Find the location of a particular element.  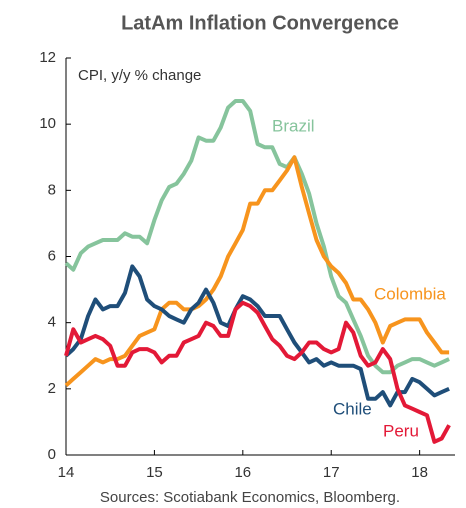

series-label: Brazil is located at coordinates (293, 125).